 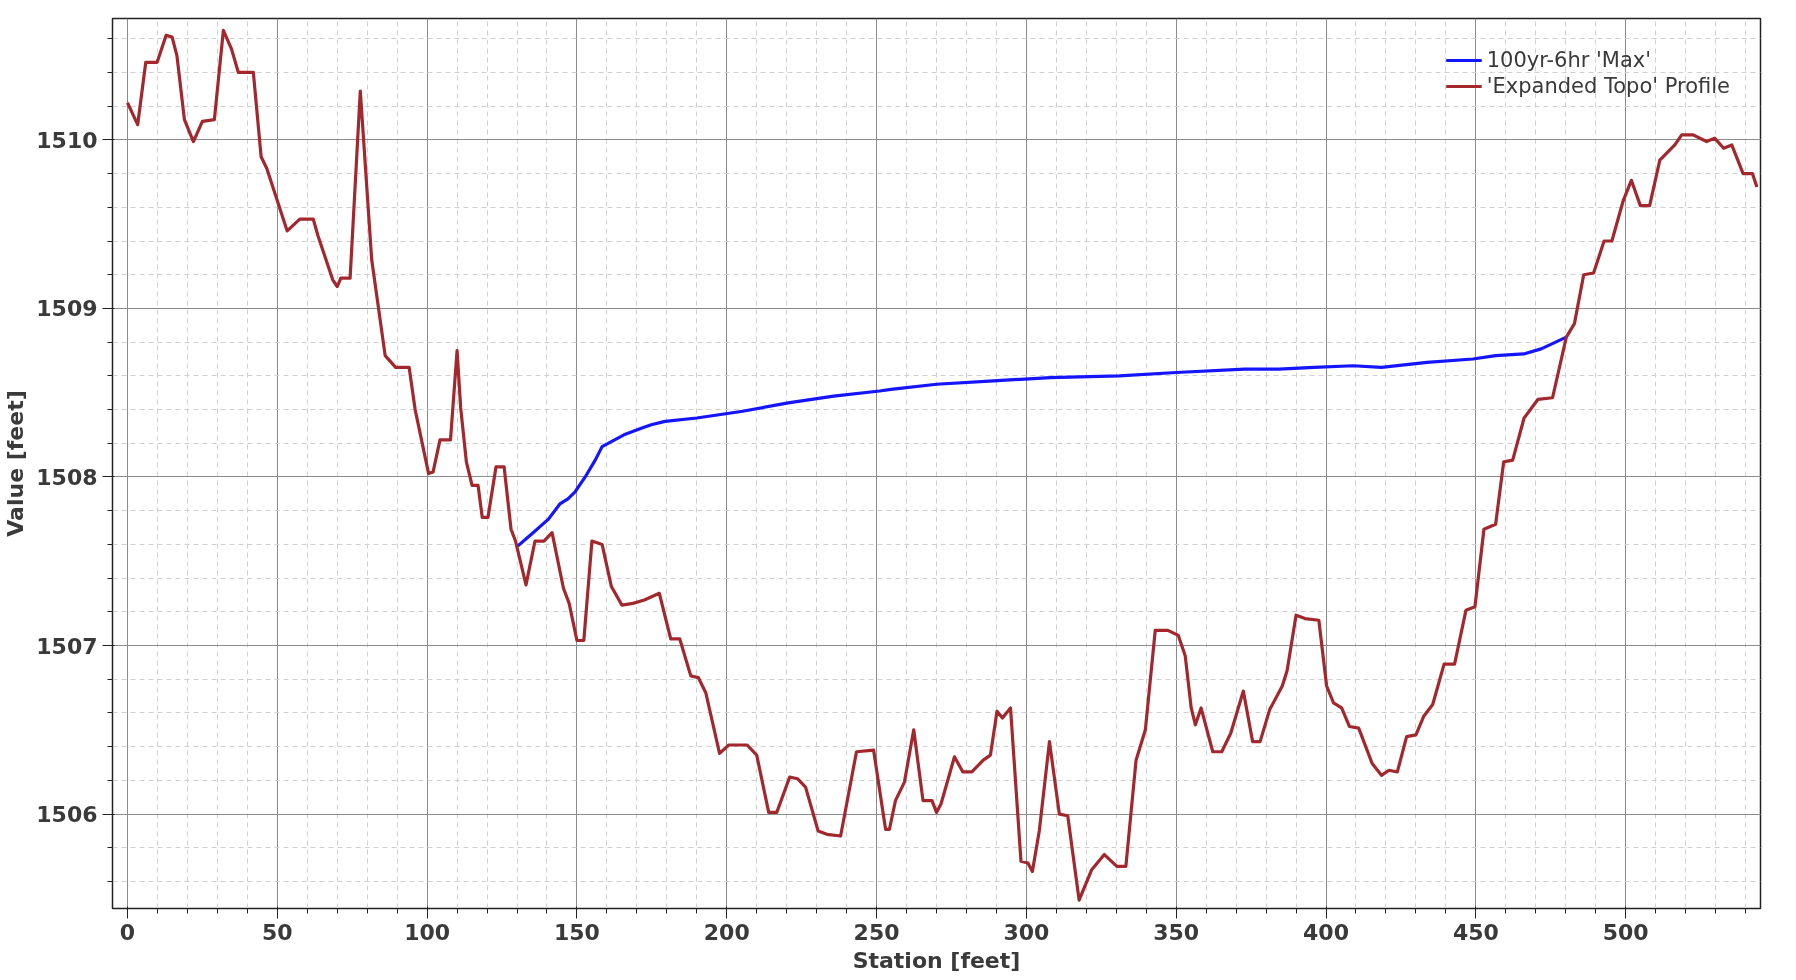 I want to click on y-tick-label: 1507, so click(x=67, y=646).